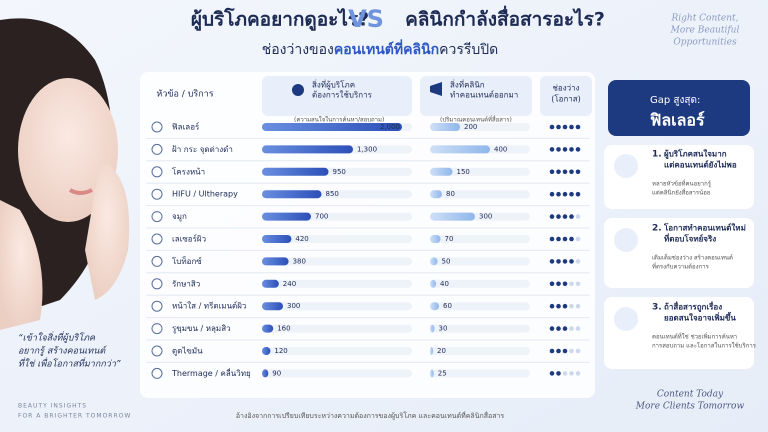 The height and width of the screenshot is (432, 768). What do you see at coordinates (690, 238) in the screenshot?
I see `insight-title: ที่ตอบโจทย์จริง` at bounding box center [690, 238].